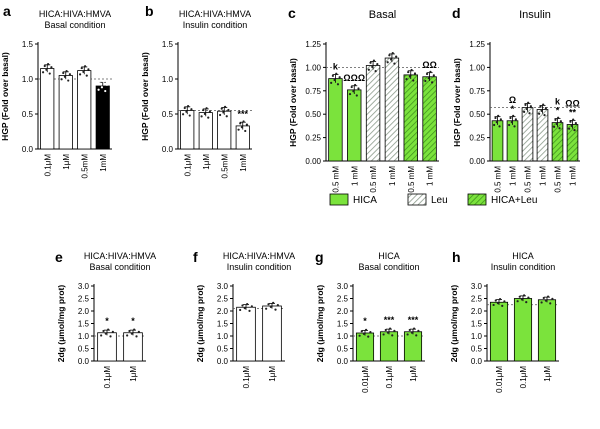 The width and height of the screenshot is (600, 429). I want to click on y-tick-label: 0.0, so click(343, 361).